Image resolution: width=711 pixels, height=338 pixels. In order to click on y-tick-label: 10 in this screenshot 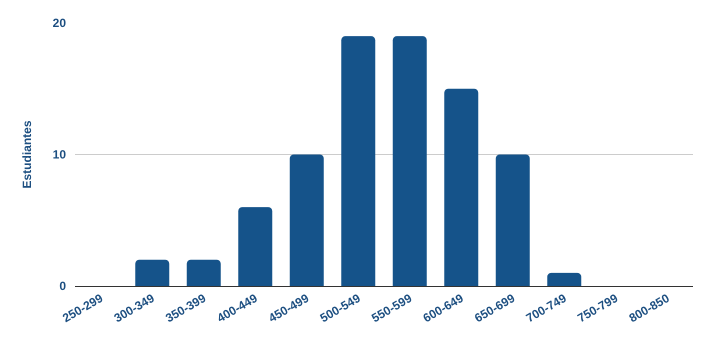, I will do `click(59, 155)`.